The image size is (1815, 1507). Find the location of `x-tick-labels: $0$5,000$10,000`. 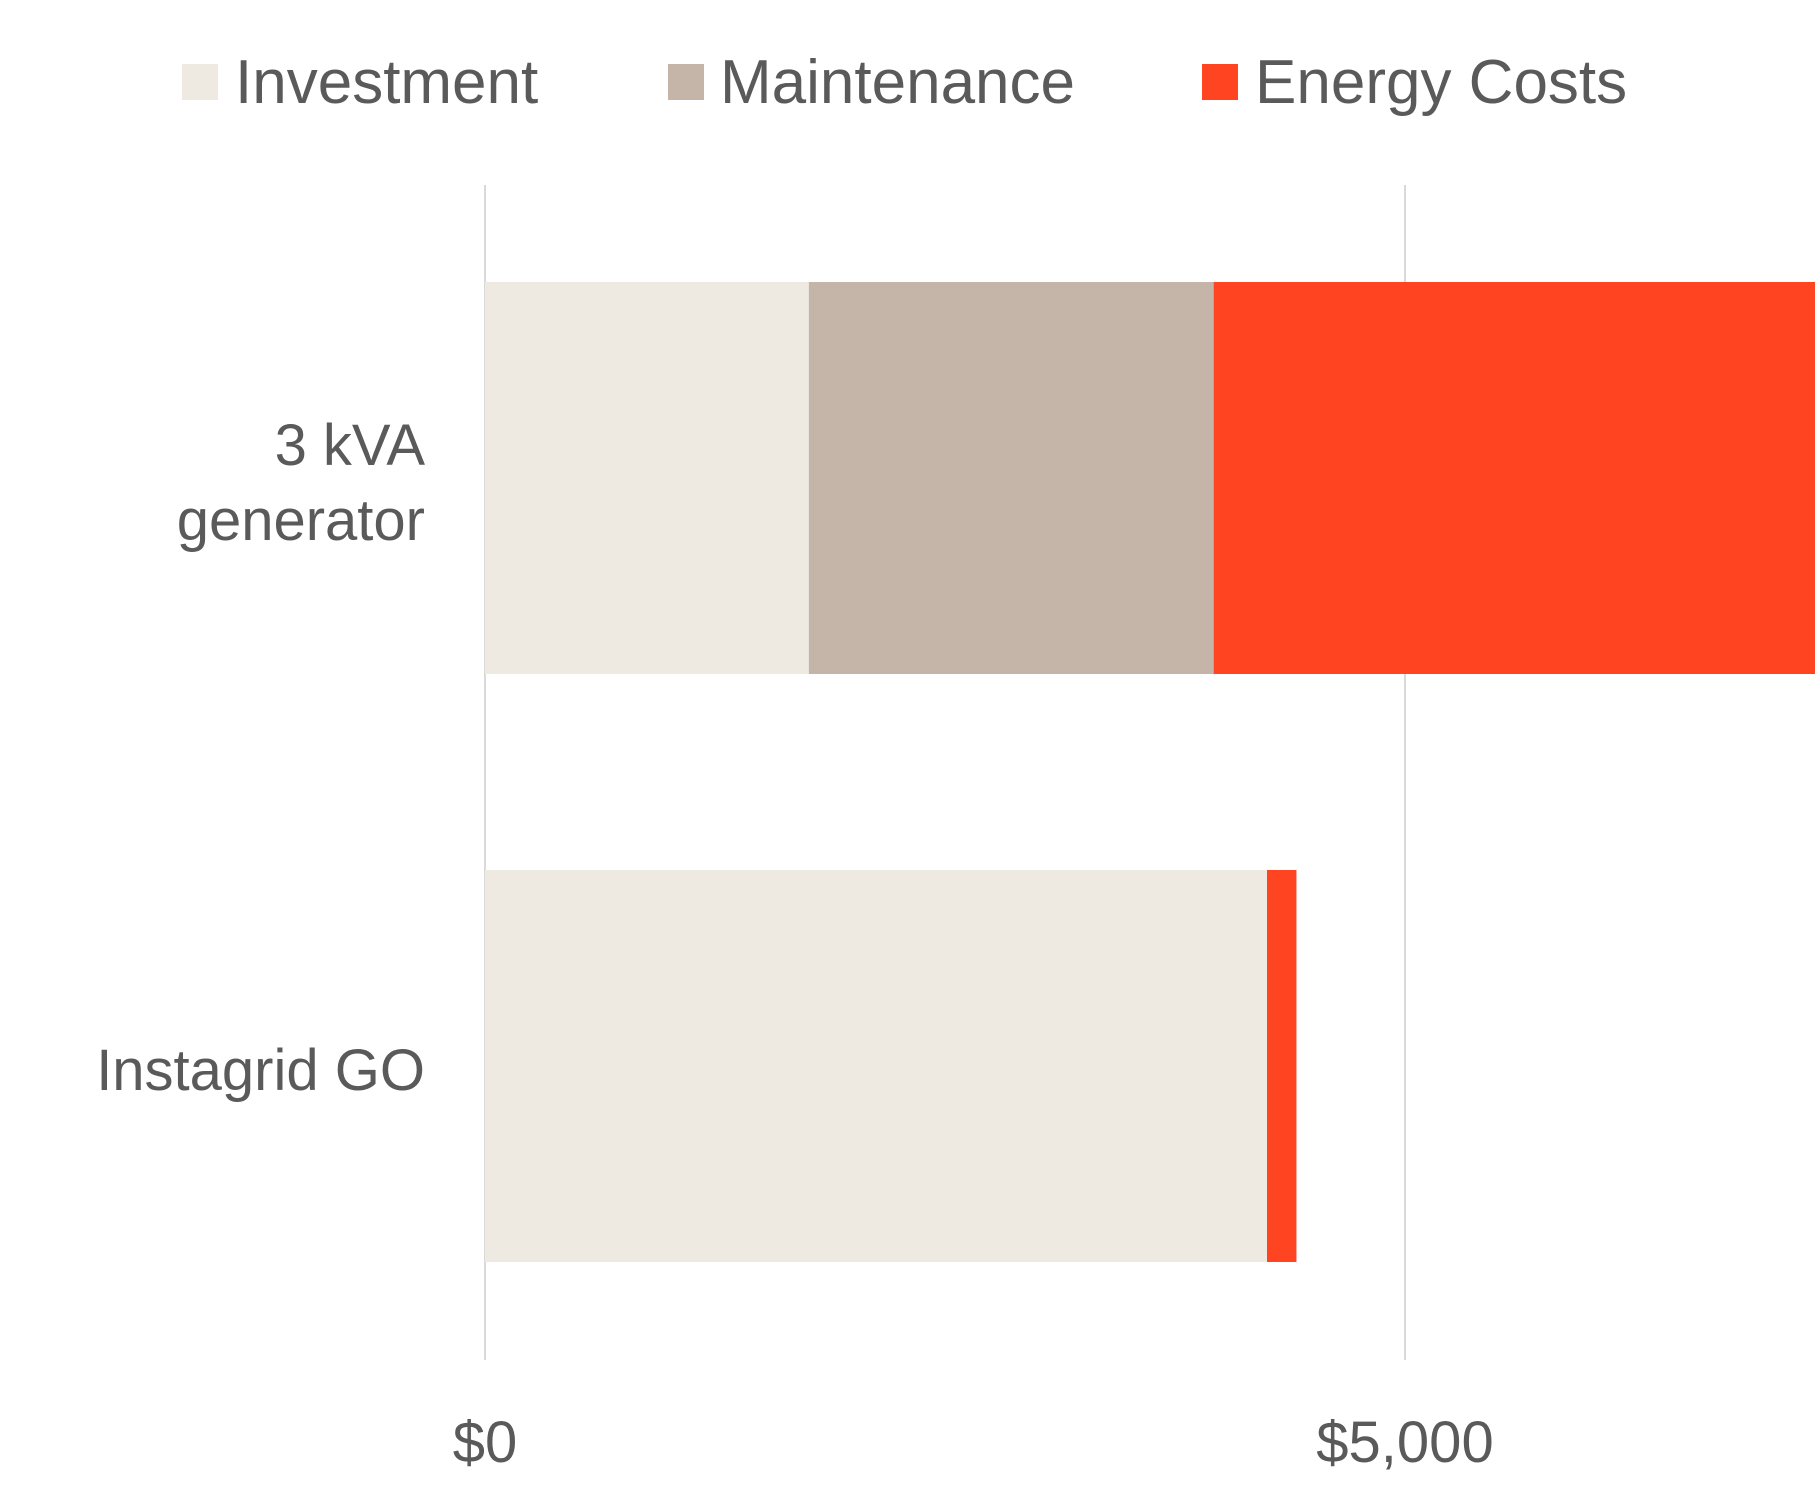

x-tick-labels: $0$5,000$10,000 is located at coordinates (973, 1442).